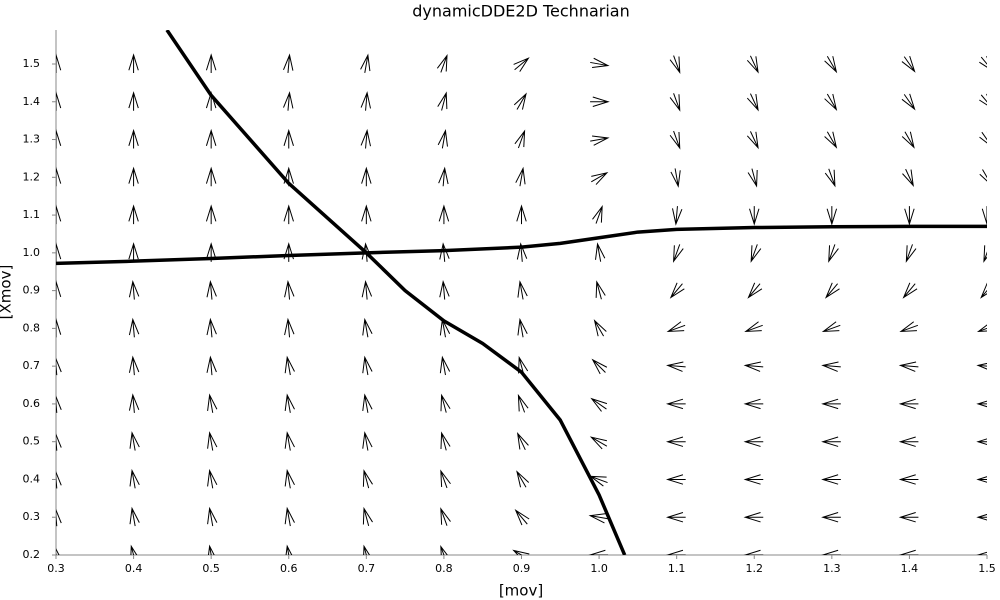 This screenshot has height=600, width=1000. Describe the element at coordinates (832, 568) in the screenshot. I see `x-tick-label: 1.3` at that location.